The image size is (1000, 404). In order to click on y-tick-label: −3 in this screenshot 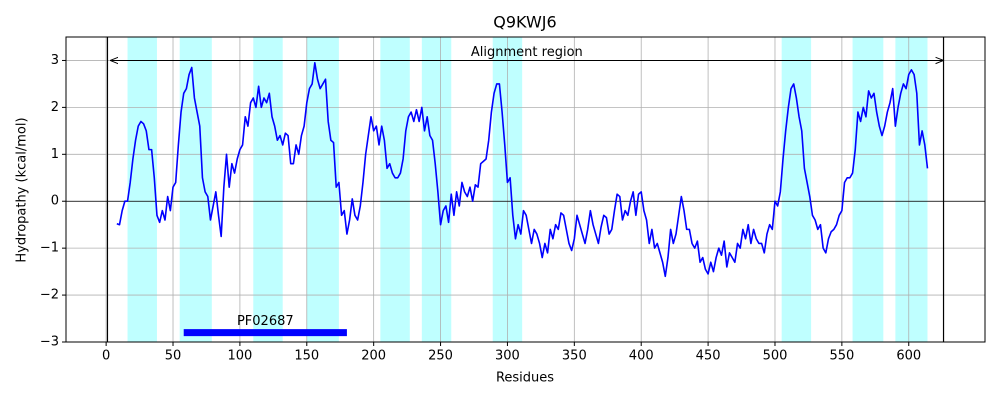, I will do `click(49, 342)`.